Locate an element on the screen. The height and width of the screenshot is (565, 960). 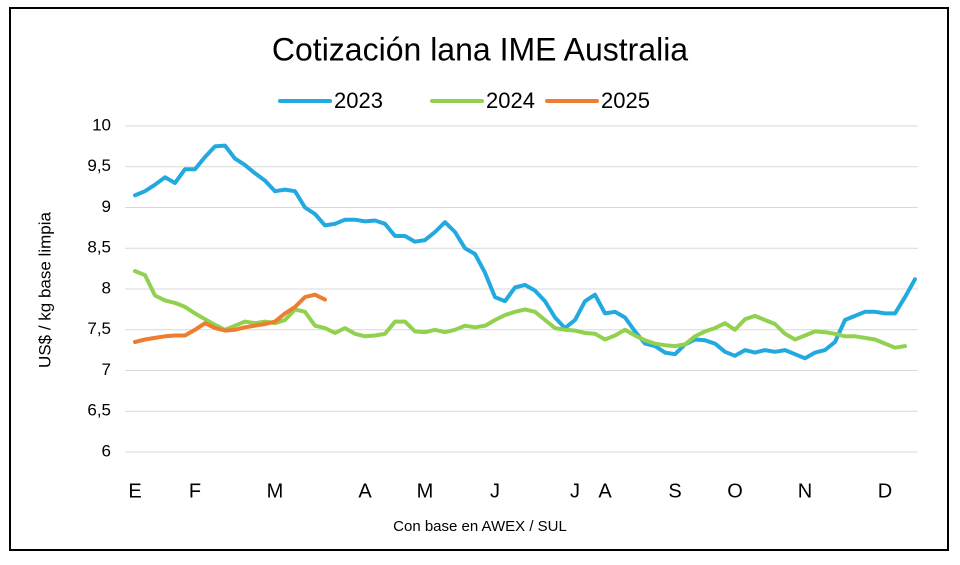
y-tick-label: 10 is located at coordinates (101, 124).